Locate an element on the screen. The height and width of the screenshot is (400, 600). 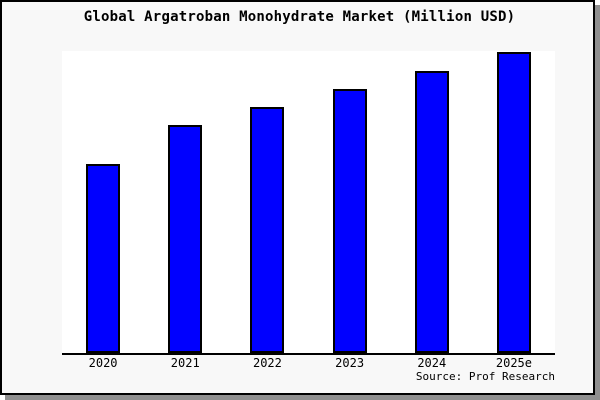
bar-2024 is located at coordinates (431, 212).